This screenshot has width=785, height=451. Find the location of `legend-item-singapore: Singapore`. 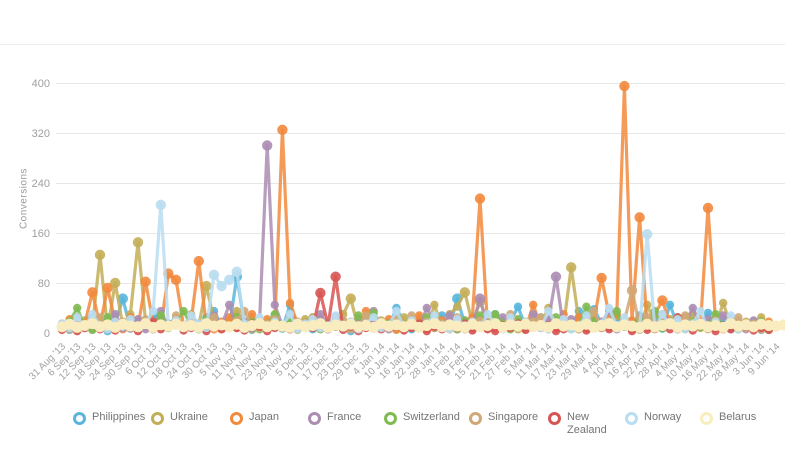

legend-item-singapore: Singapore is located at coordinates (503, 418).